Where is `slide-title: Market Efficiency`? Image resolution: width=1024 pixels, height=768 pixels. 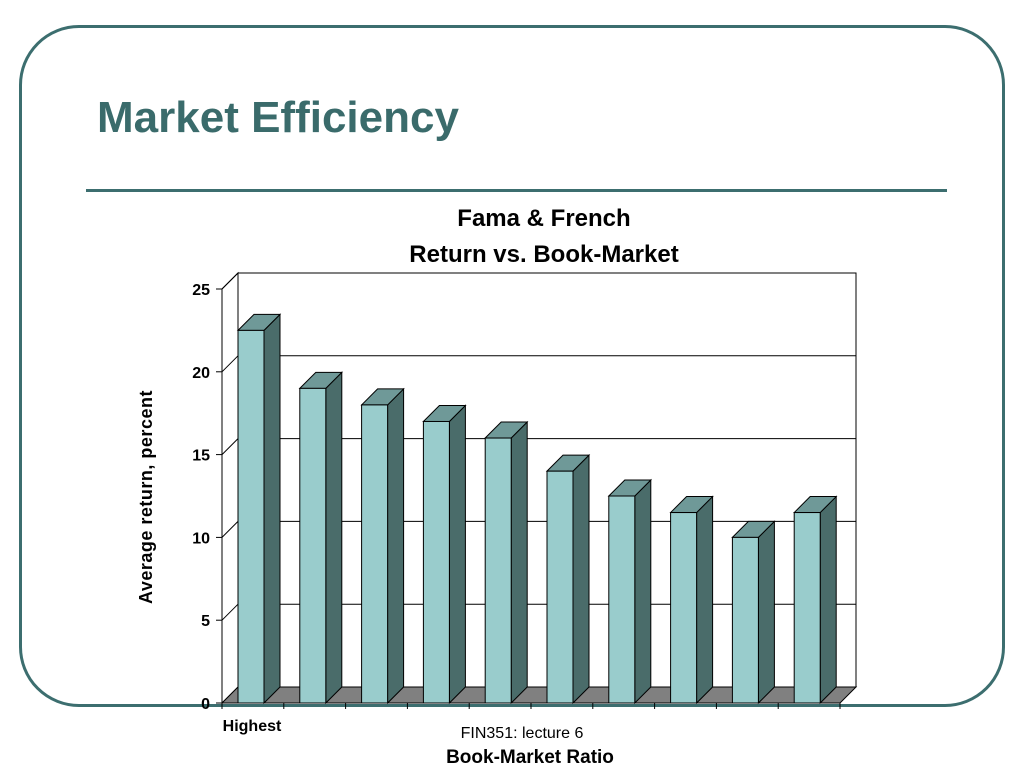
slide-title: Market Efficiency is located at coordinates (278, 117).